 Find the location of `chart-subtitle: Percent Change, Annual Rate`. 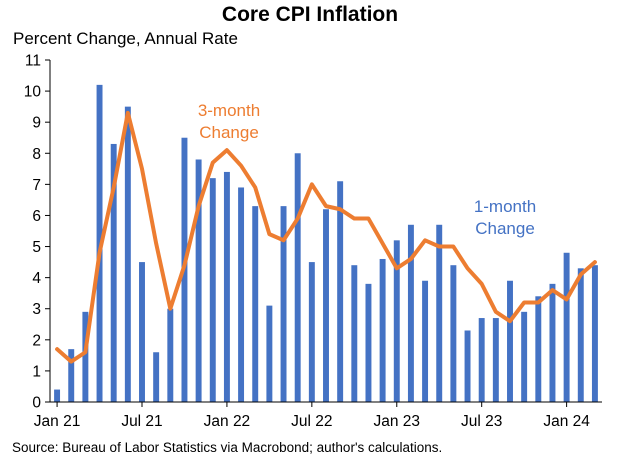

chart-subtitle: Percent Change, Annual Rate is located at coordinates (125, 38).